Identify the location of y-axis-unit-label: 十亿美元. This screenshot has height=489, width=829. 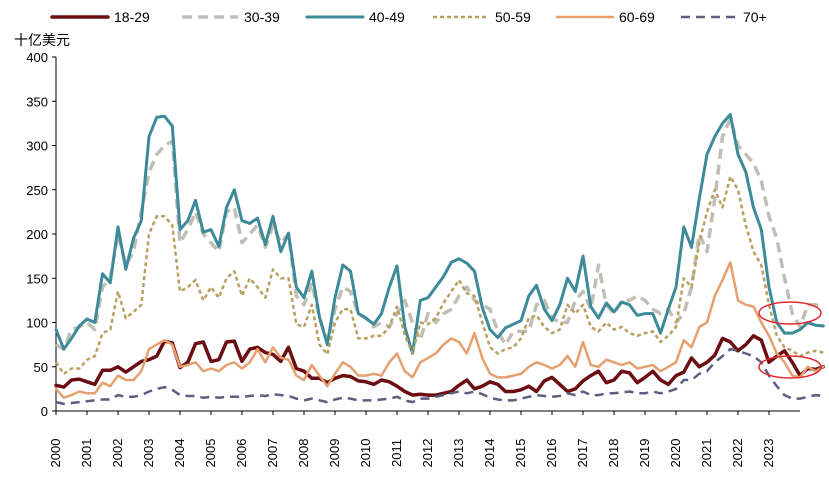
(42, 41).